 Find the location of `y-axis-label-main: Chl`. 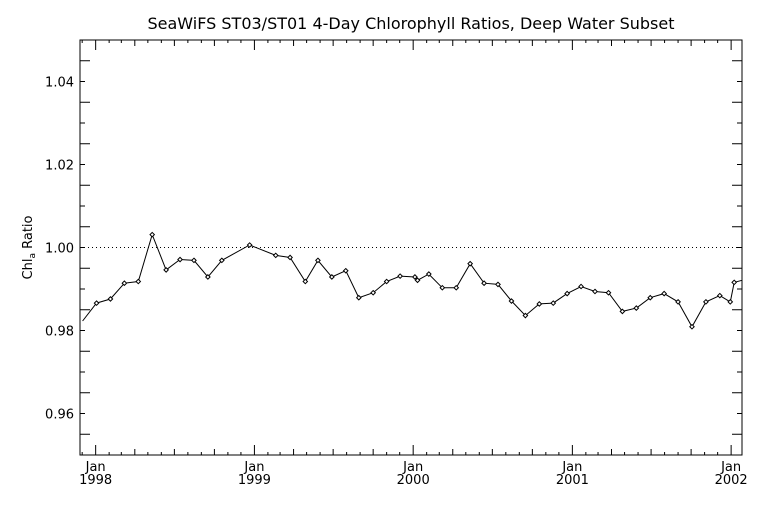

y-axis-label-main: Chl is located at coordinates (28, 269).